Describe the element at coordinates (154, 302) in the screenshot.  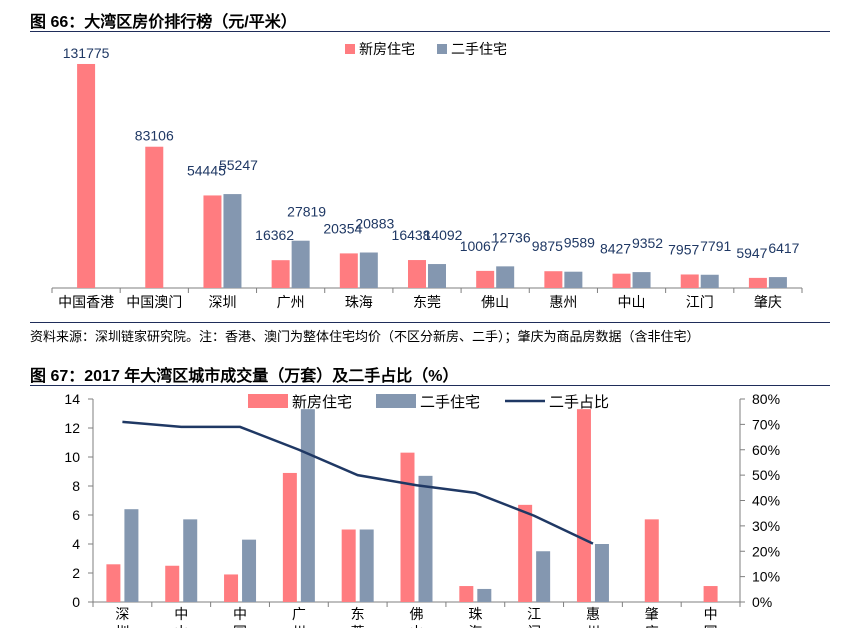
I see `x-tick-label: 中国澳门` at that location.